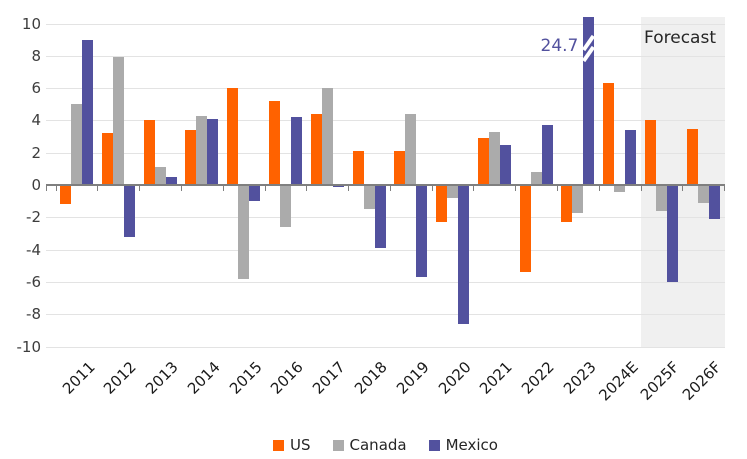 The image size is (747, 459). Describe the element at coordinates (589, 101) in the screenshot. I see `bar-mexico-2023` at that location.